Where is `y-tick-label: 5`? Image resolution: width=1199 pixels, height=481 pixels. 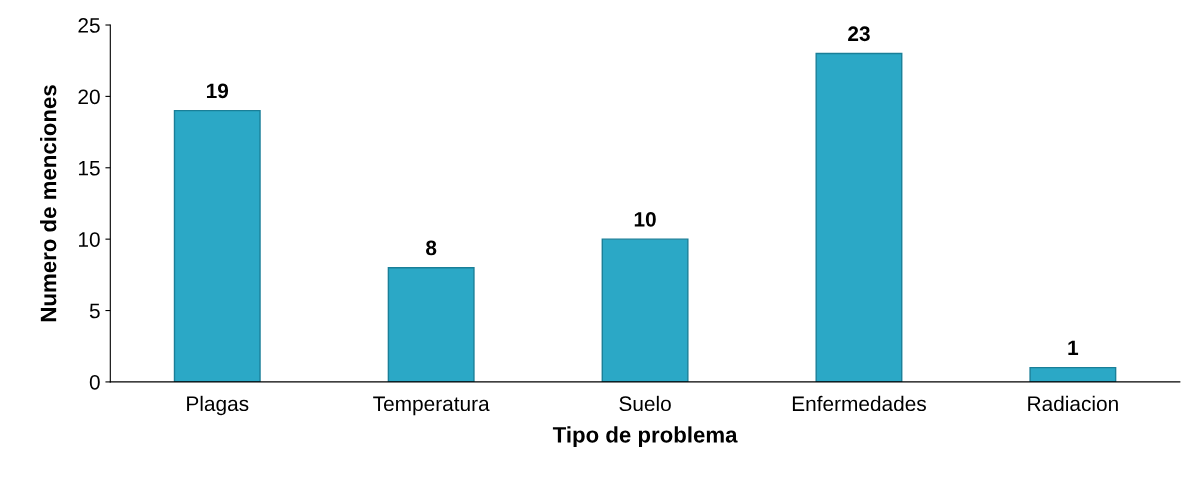 y-tick-label: 5 is located at coordinates (94, 311).